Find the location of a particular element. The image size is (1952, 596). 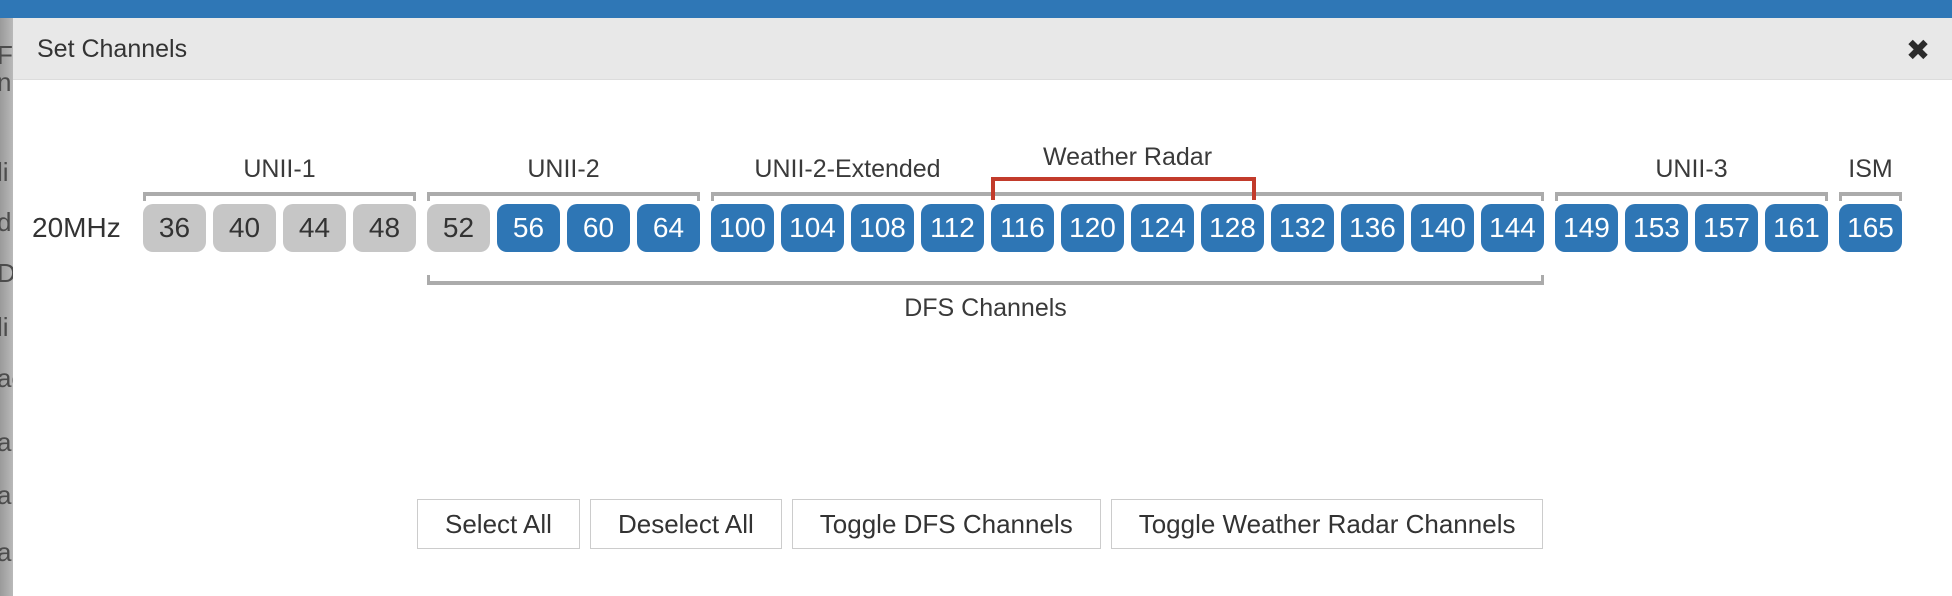

channel-116: 116 is located at coordinates (1022, 228).